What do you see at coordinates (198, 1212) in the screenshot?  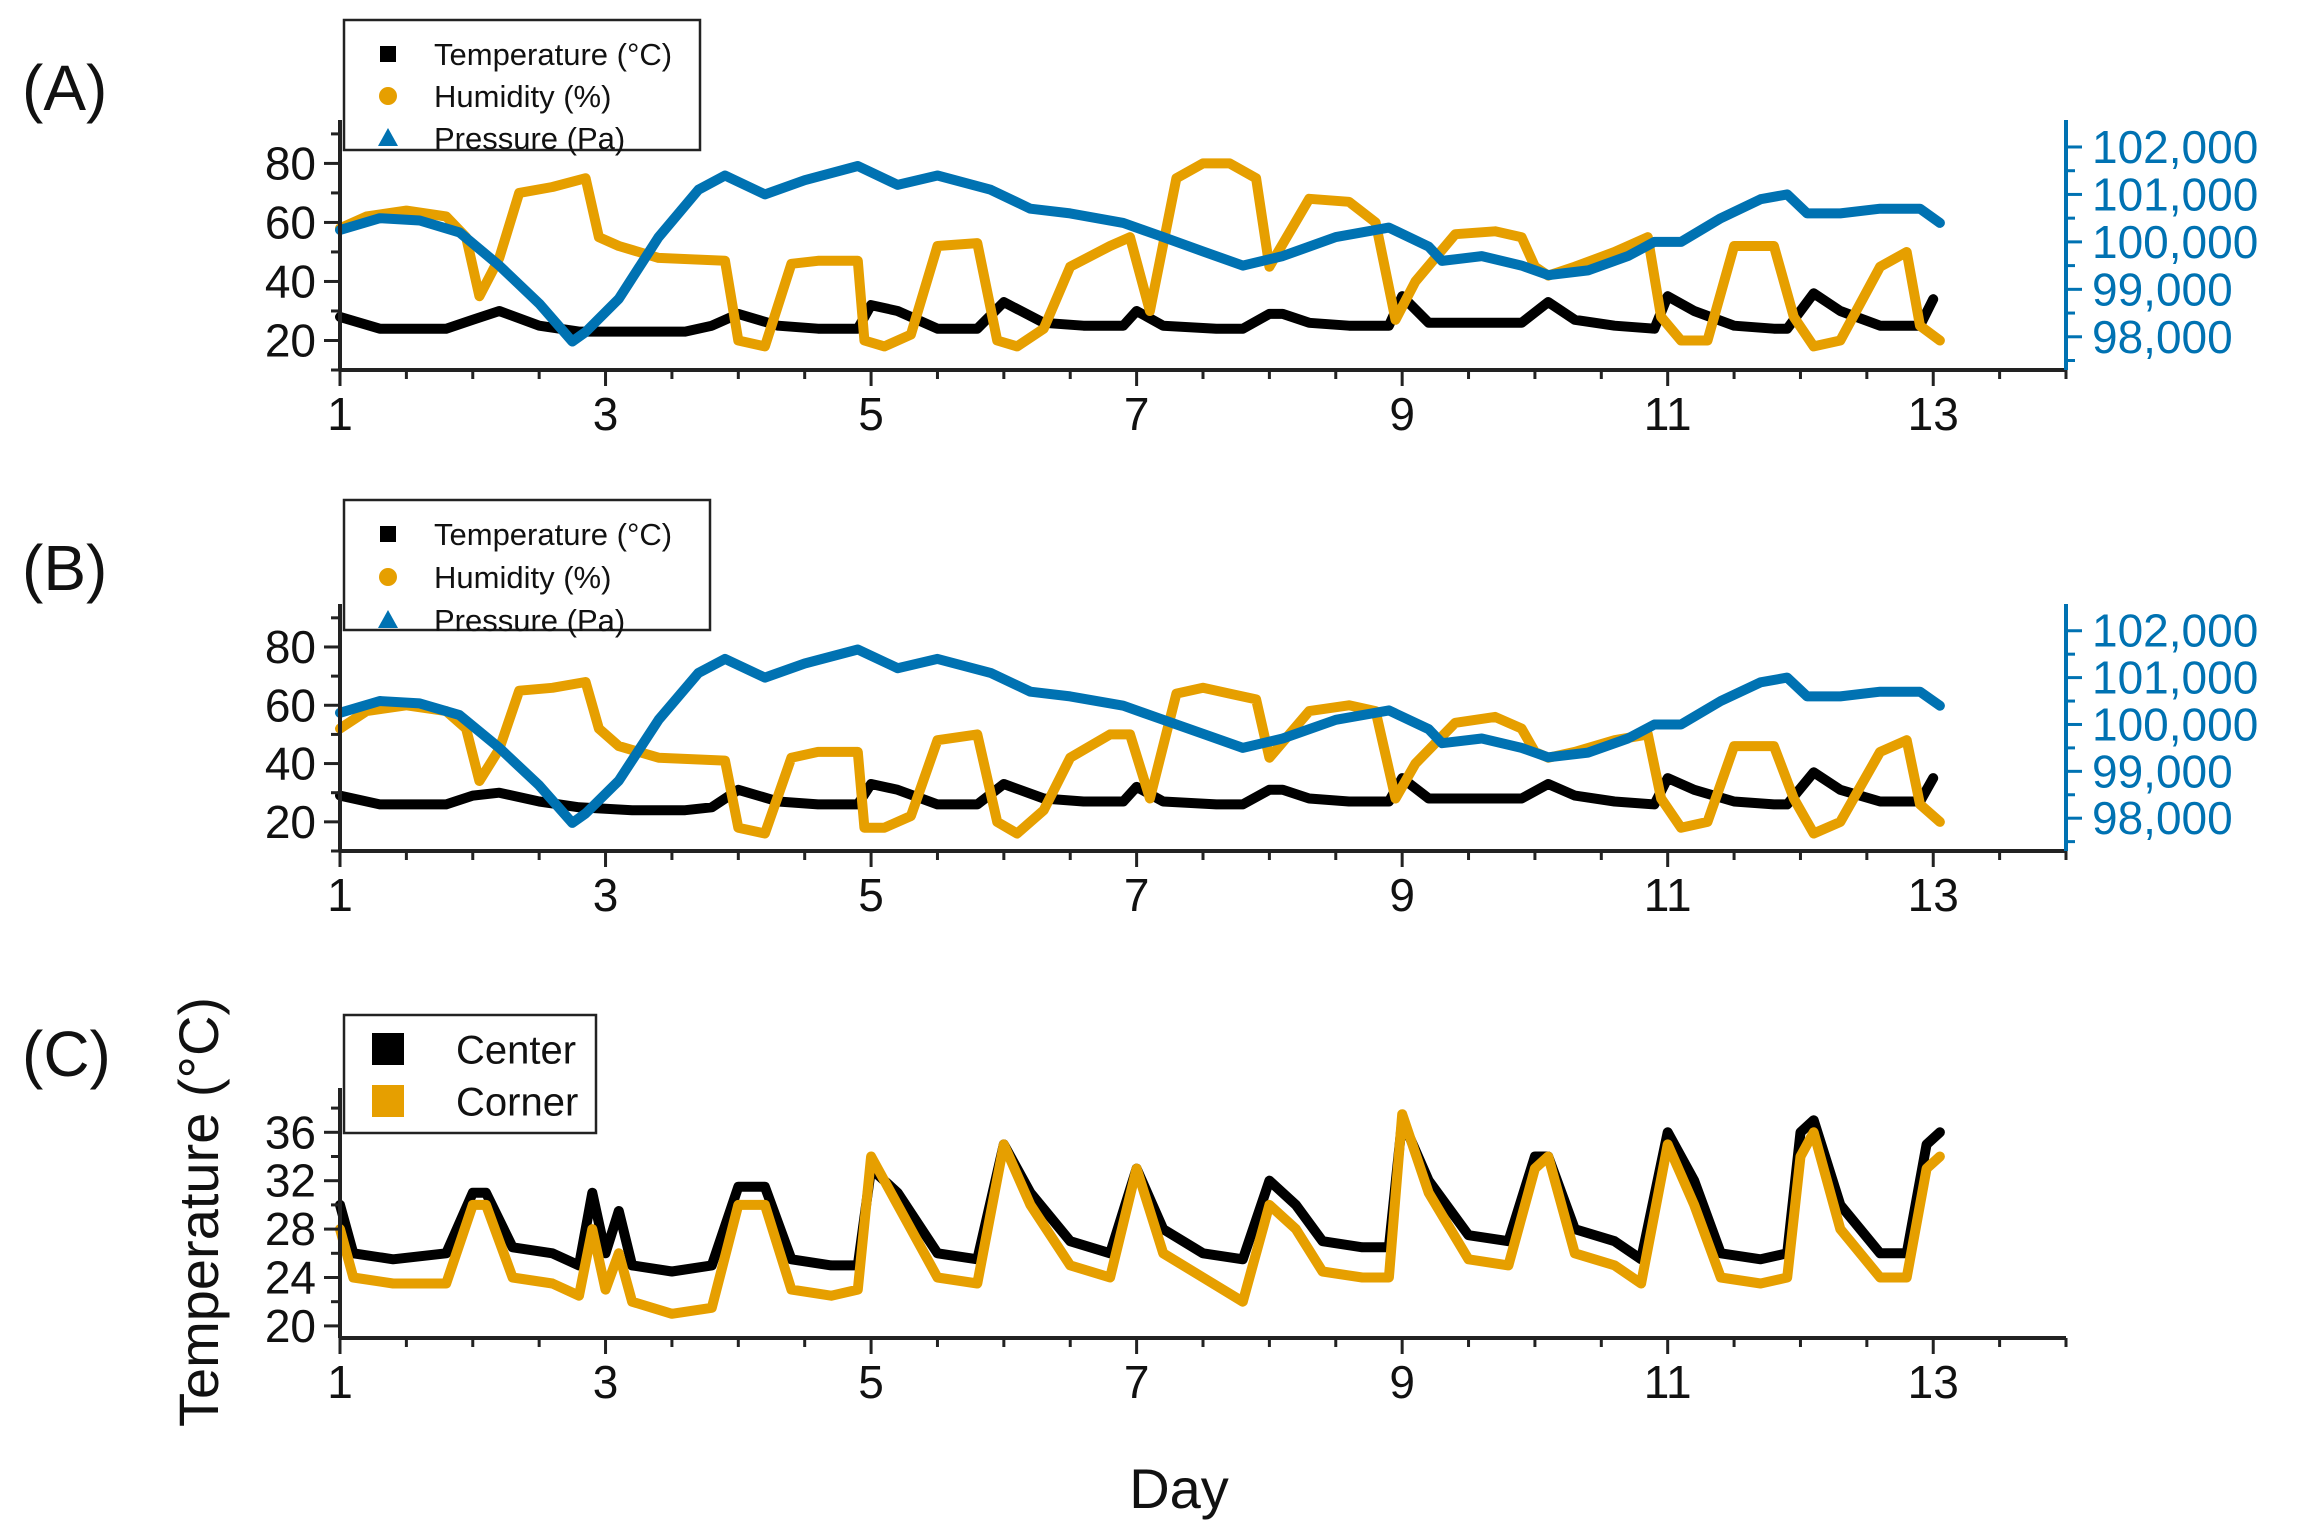 I see `y-axis-title: Temperature (°C)` at bounding box center [198, 1212].